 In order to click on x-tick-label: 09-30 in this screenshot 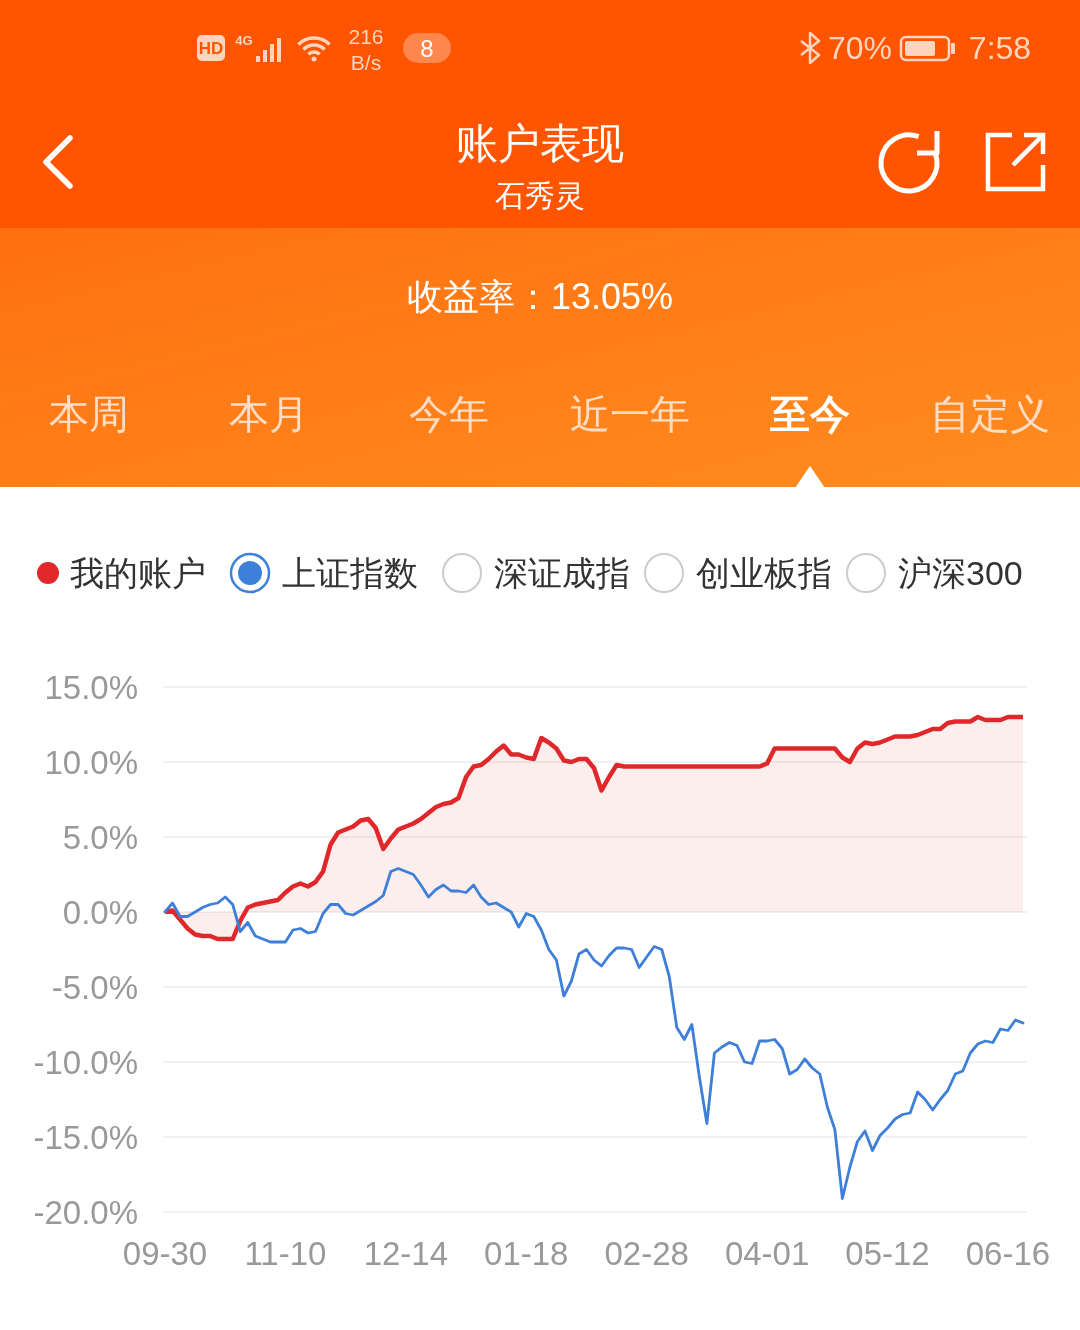, I will do `click(165, 1253)`.